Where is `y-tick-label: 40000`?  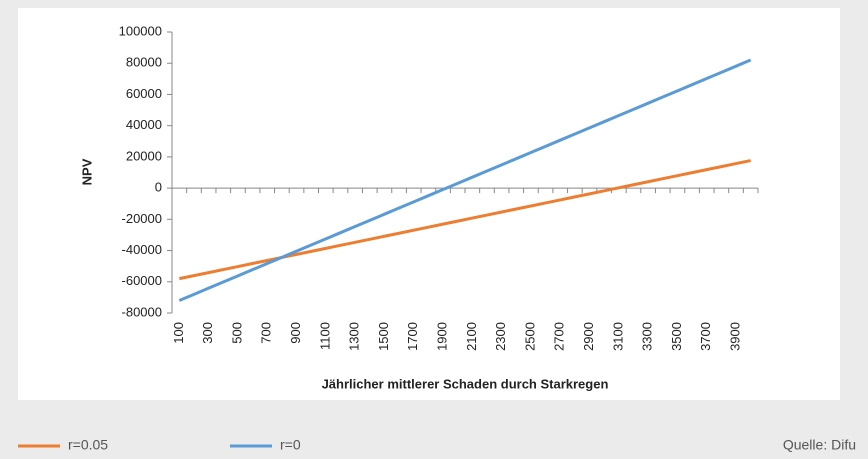 y-tick-label: 40000 is located at coordinates (144, 124).